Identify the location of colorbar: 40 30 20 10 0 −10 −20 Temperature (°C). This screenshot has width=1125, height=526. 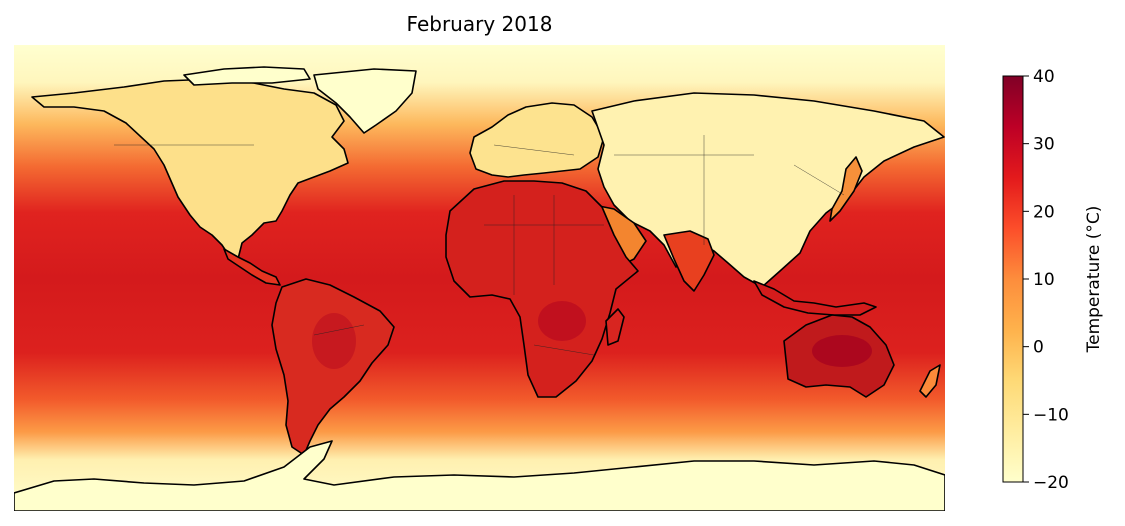
(1053, 280).